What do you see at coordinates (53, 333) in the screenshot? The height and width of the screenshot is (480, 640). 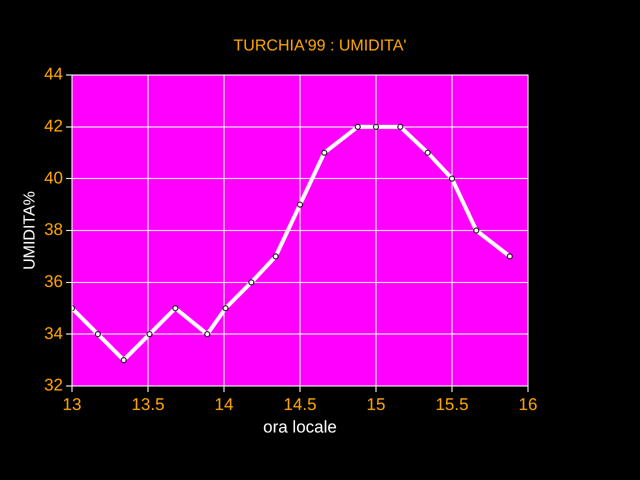 I see `y-tick-label: 34` at bounding box center [53, 333].